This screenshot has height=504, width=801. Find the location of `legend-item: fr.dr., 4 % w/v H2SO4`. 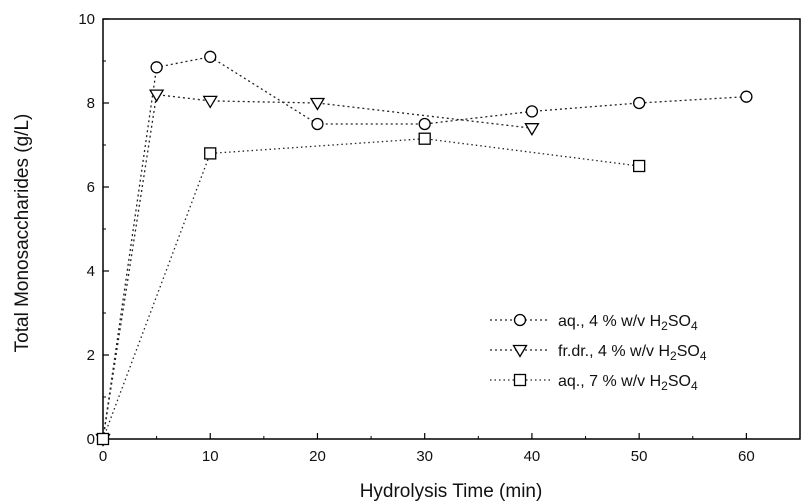

legend-item: fr.dr., 4 % w/v H2SO4 is located at coordinates (598, 353).